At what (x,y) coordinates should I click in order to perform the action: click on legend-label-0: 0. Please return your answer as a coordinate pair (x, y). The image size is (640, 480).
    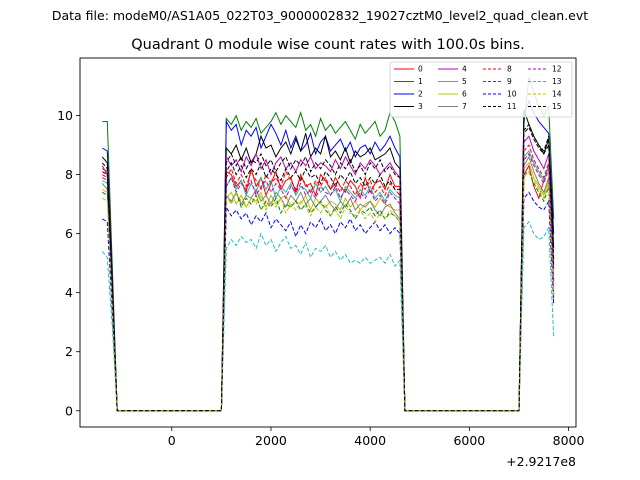
    Looking at the image, I should click on (420, 69).